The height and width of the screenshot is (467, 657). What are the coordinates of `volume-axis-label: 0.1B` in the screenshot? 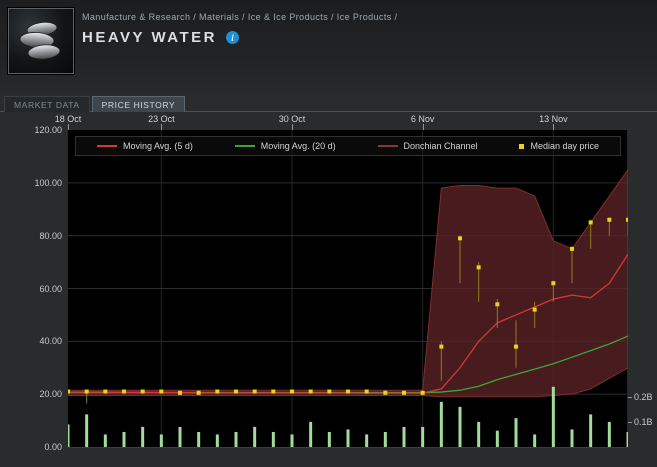 It's located at (643, 421).